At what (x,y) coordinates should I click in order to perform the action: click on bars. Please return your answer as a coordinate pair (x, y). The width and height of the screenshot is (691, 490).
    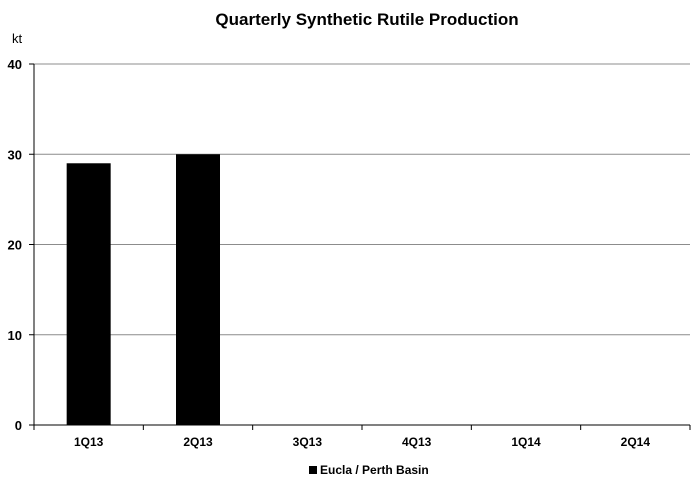
    Looking at the image, I should click on (143, 289).